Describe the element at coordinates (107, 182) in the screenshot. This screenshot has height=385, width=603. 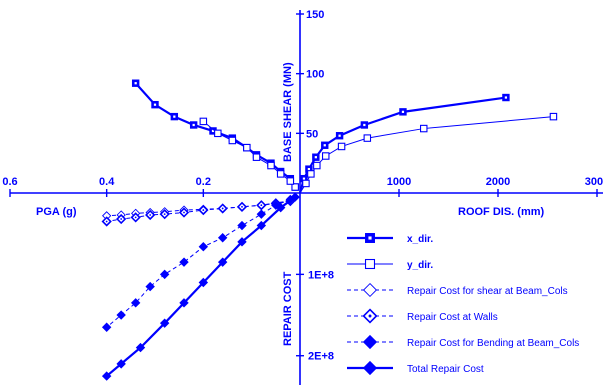
I see `pga-tick-label: 0.4` at that location.